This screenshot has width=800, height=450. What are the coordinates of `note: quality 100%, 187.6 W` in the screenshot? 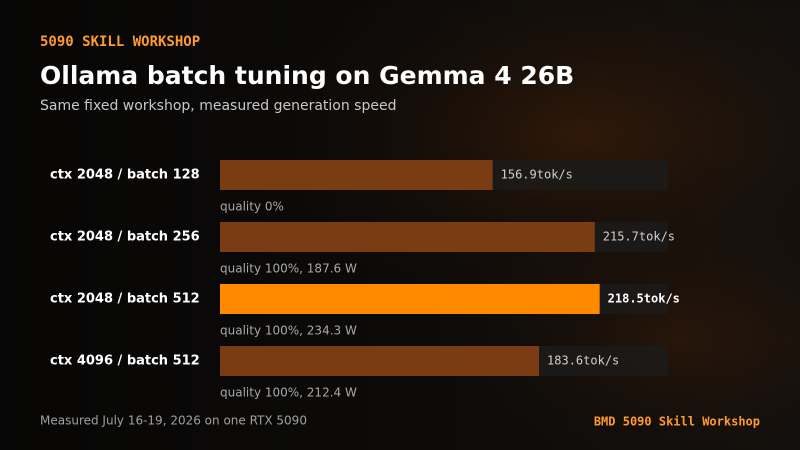 It's located at (288, 269).